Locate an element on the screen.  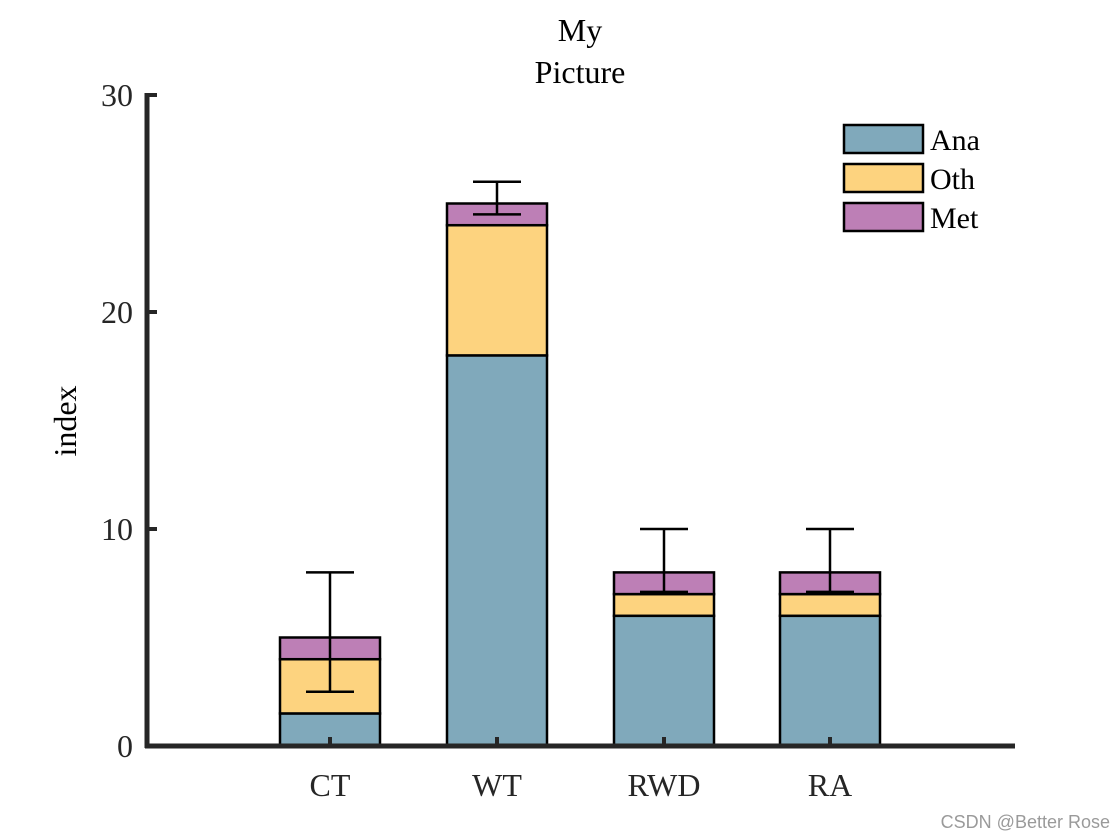
legend-label-ana: Ana is located at coordinates (955, 140).